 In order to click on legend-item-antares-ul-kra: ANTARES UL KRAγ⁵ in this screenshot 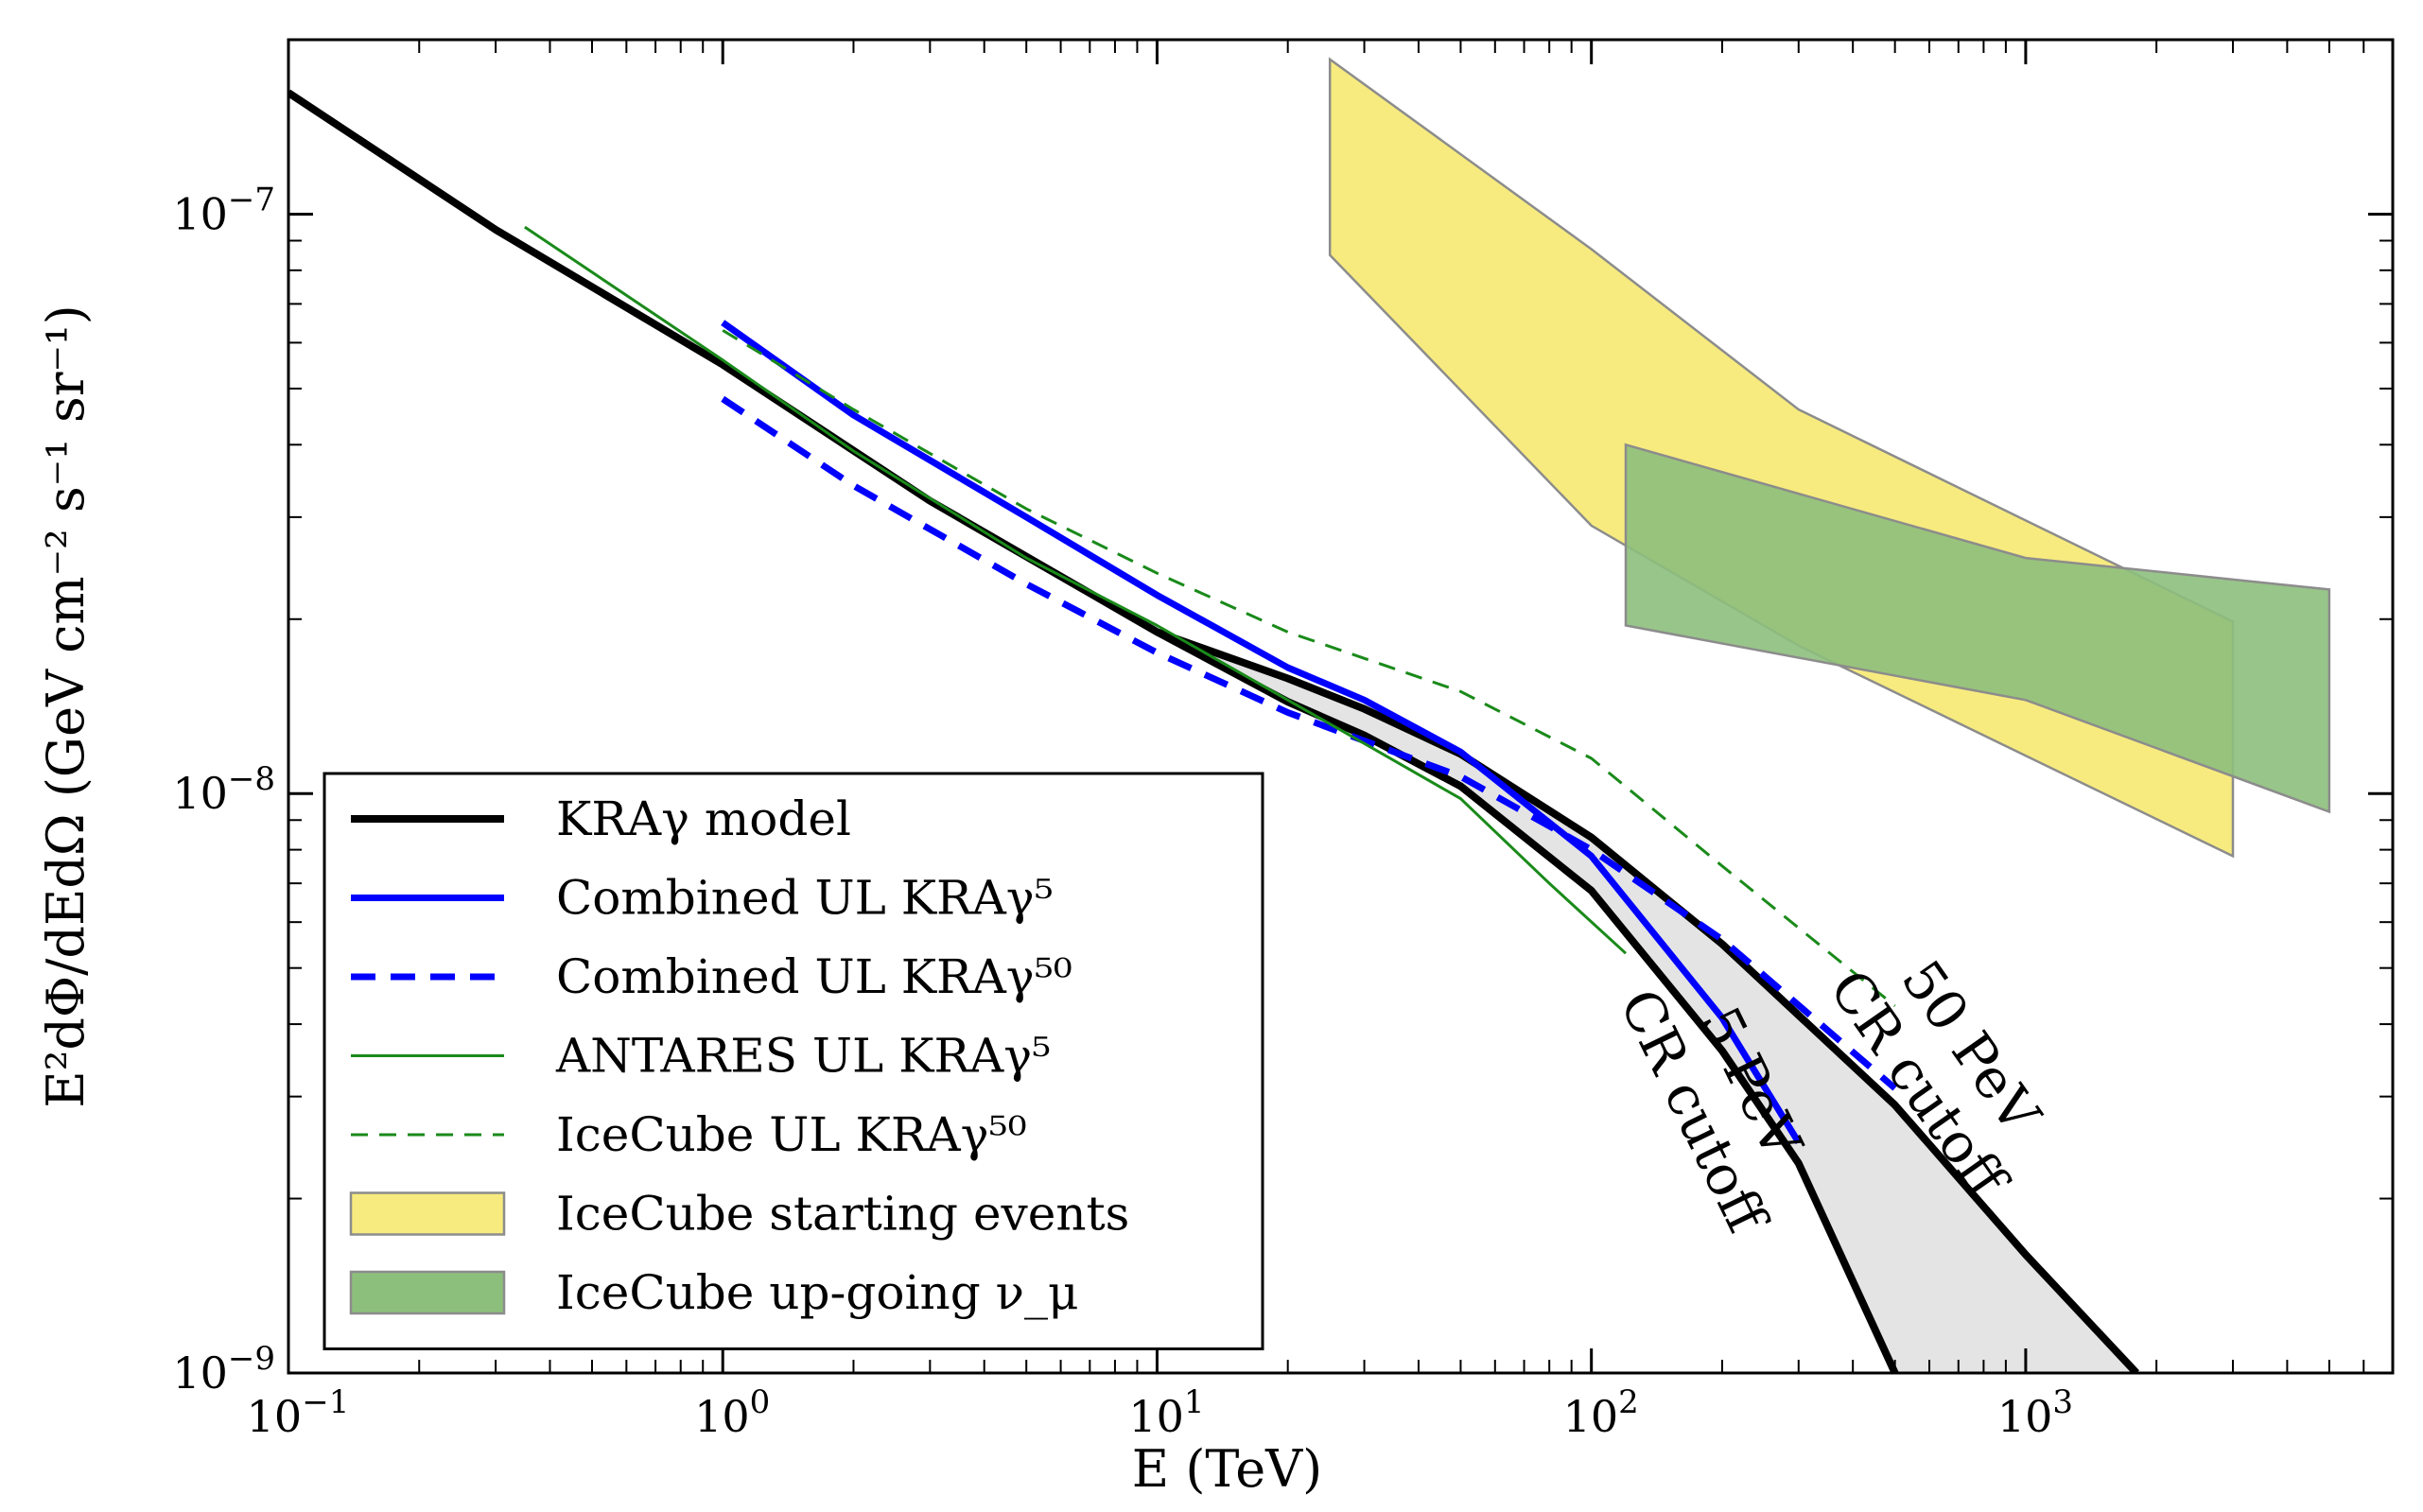, I will do `click(701, 1056)`.